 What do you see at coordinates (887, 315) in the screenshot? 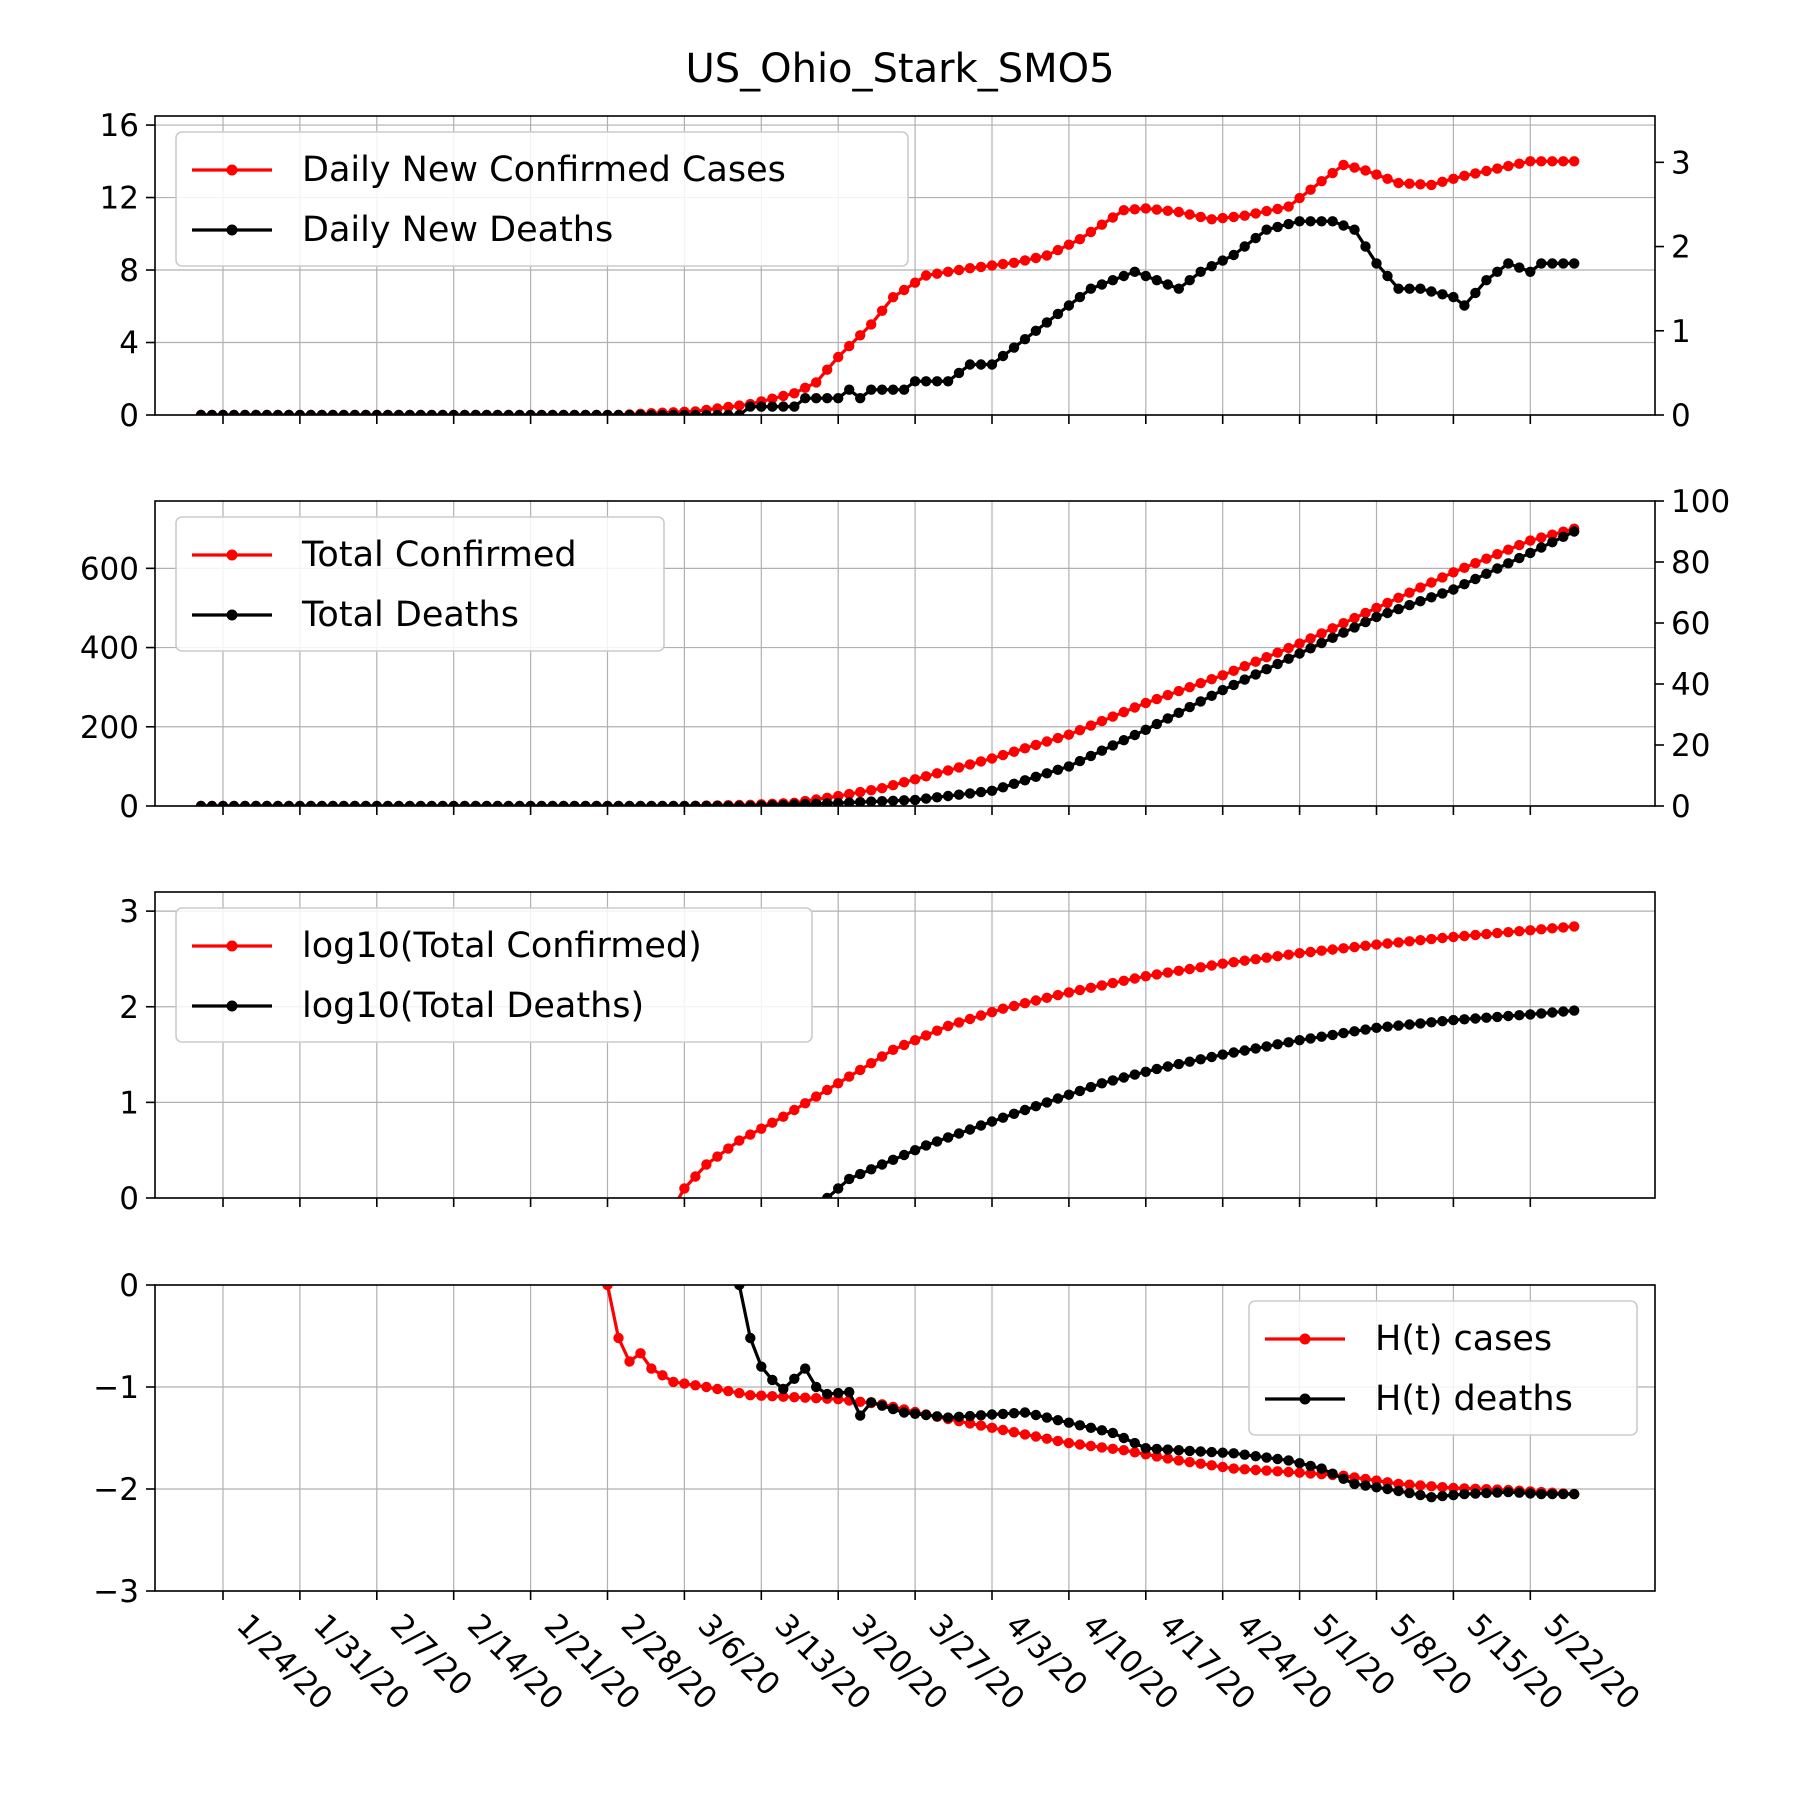
I see `series-daily-new-deaths` at bounding box center [887, 315].